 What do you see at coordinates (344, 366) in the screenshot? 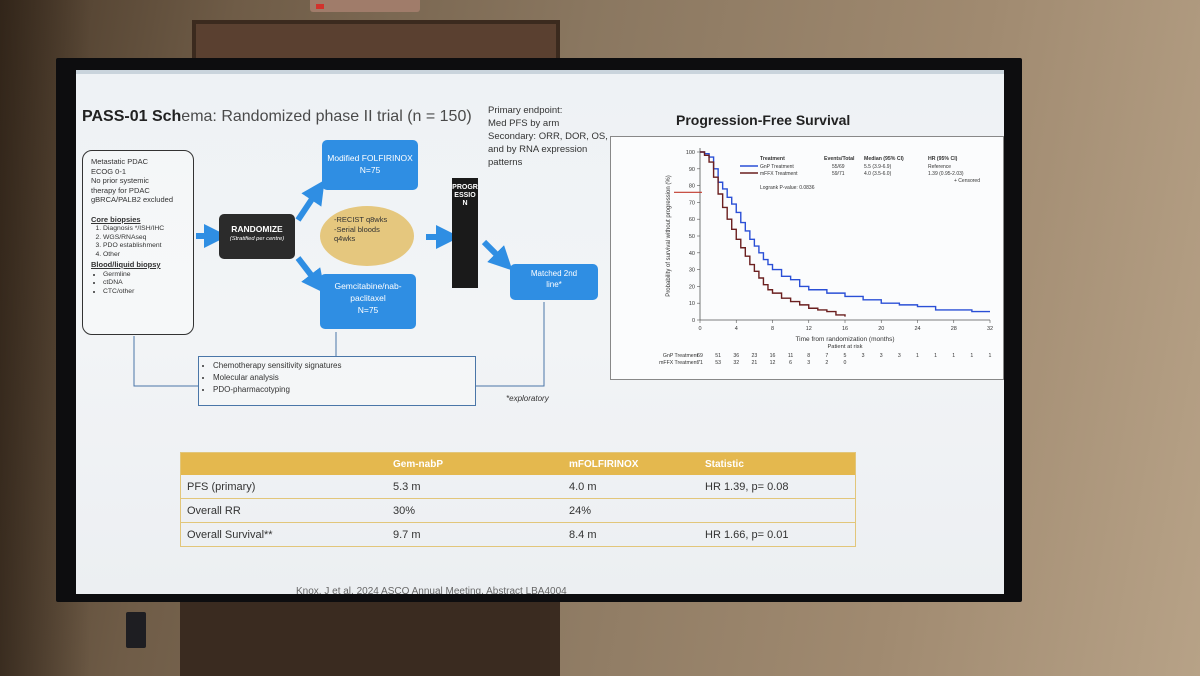
I see `translational-item: Chemotherapy sensitivity signatures` at bounding box center [344, 366].